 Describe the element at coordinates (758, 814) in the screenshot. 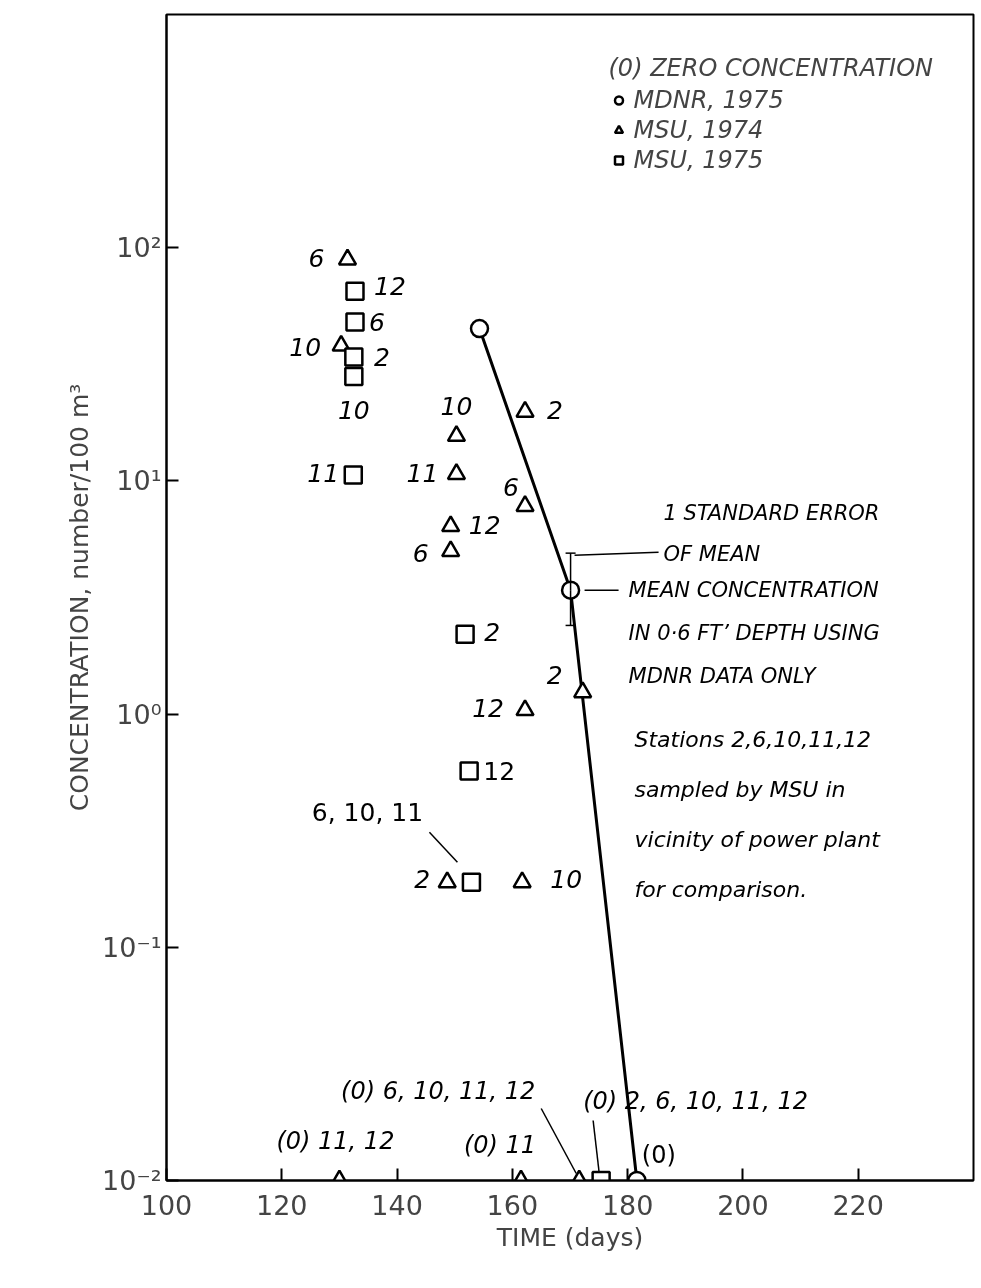

I see `annotation: Stations 2,6,10,11,12 sampled by MSU in vicinity of power plant for comparison.` at that location.